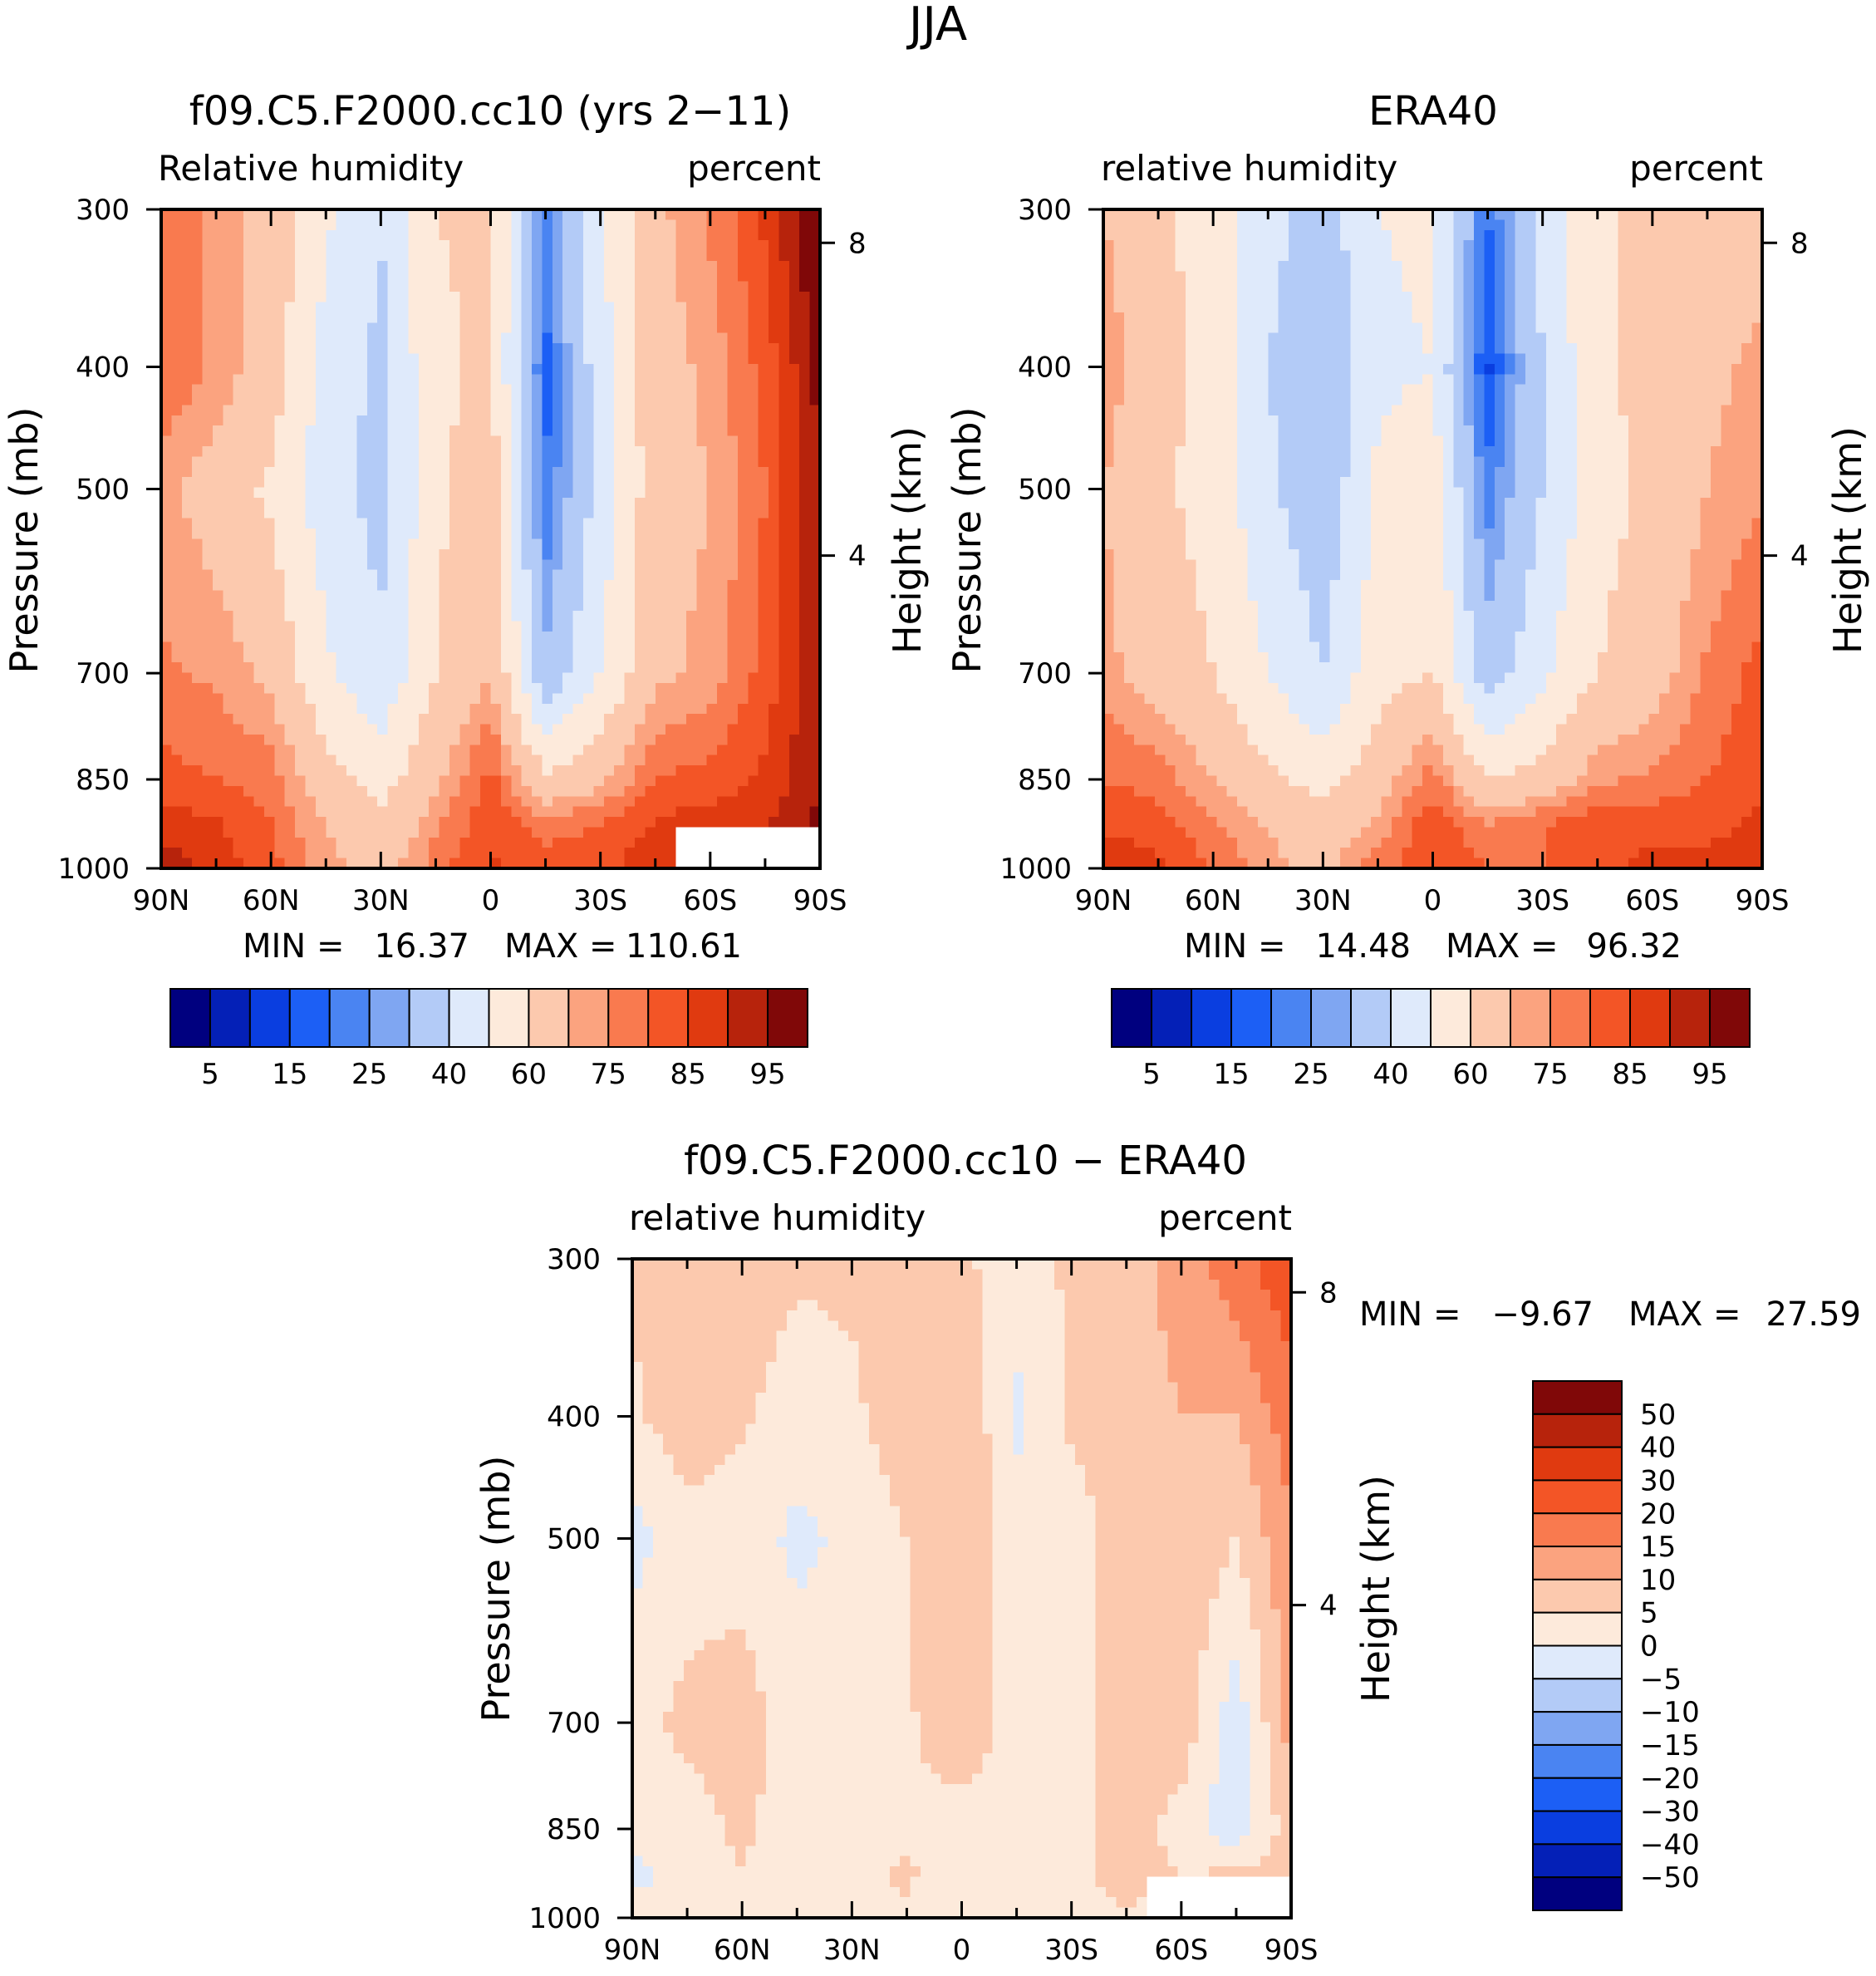 The height and width of the screenshot is (1976, 1876). What do you see at coordinates (103, 368) in the screenshot?
I see `y-tick-label: 400` at bounding box center [103, 368].